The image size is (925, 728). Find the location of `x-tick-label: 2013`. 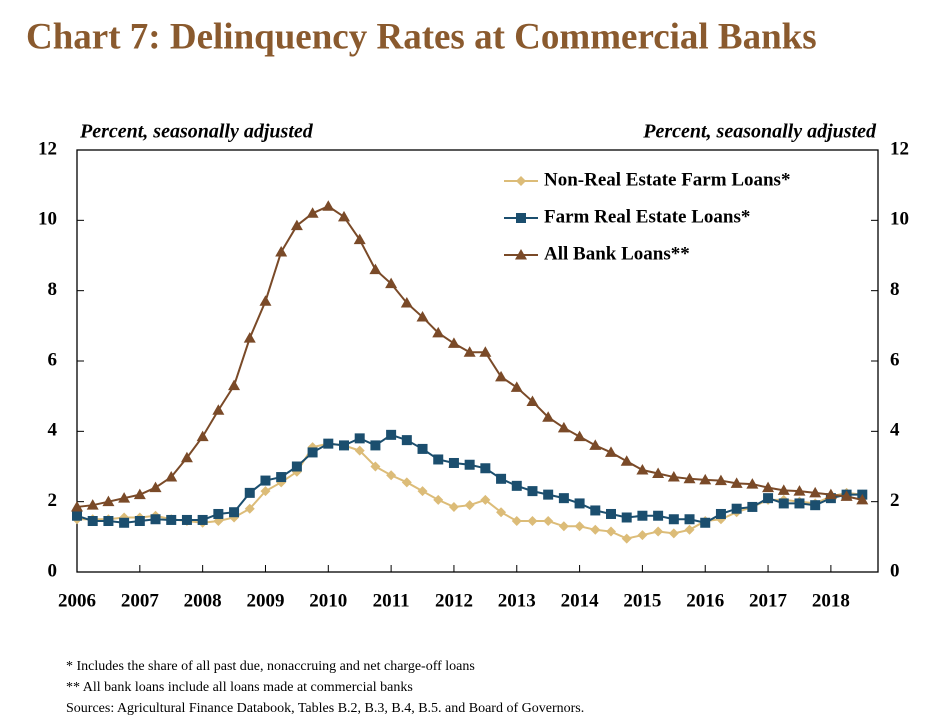

x-tick-label: 2013 is located at coordinates (517, 600).